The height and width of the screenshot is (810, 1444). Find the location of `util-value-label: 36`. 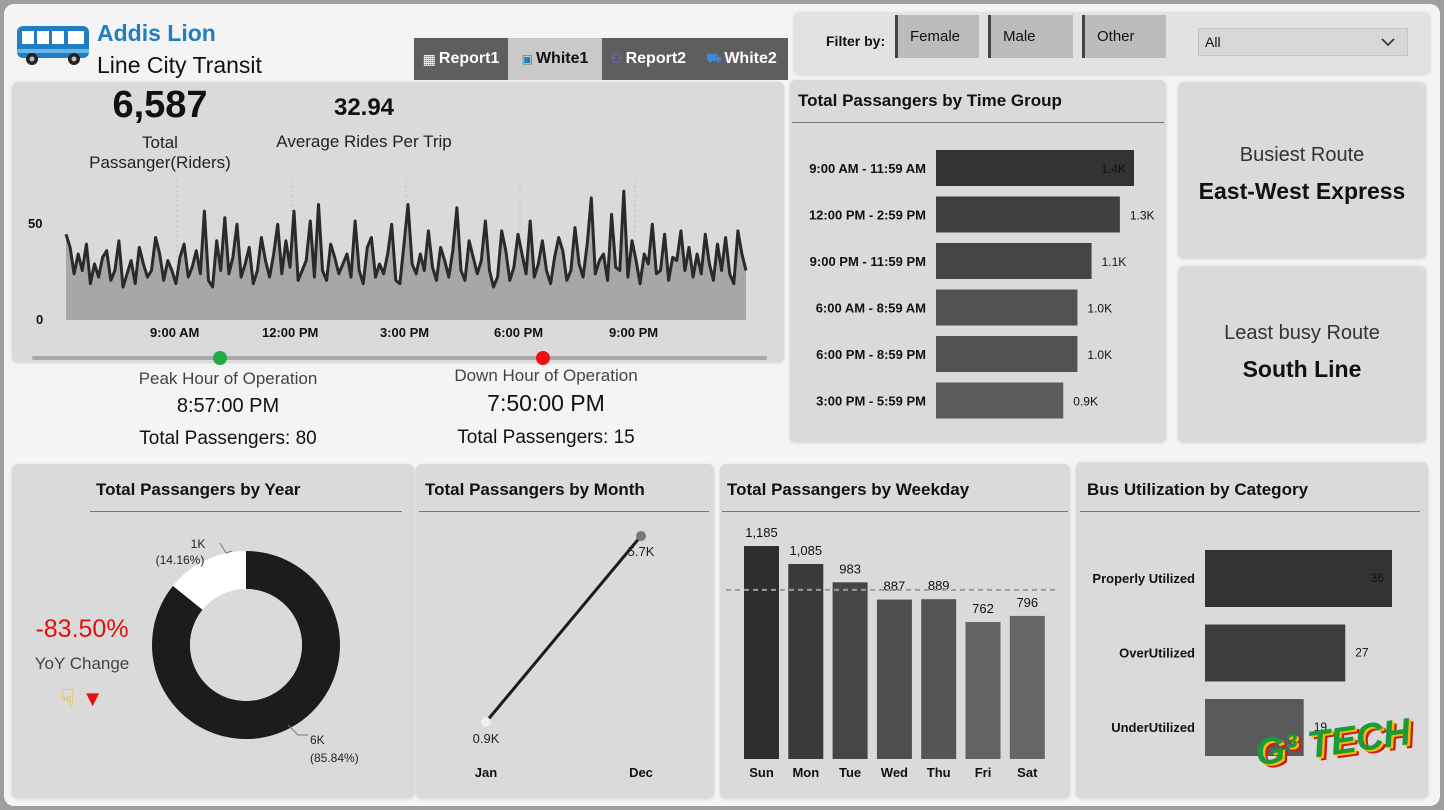

util-value-label: 36 is located at coordinates (1378, 578).